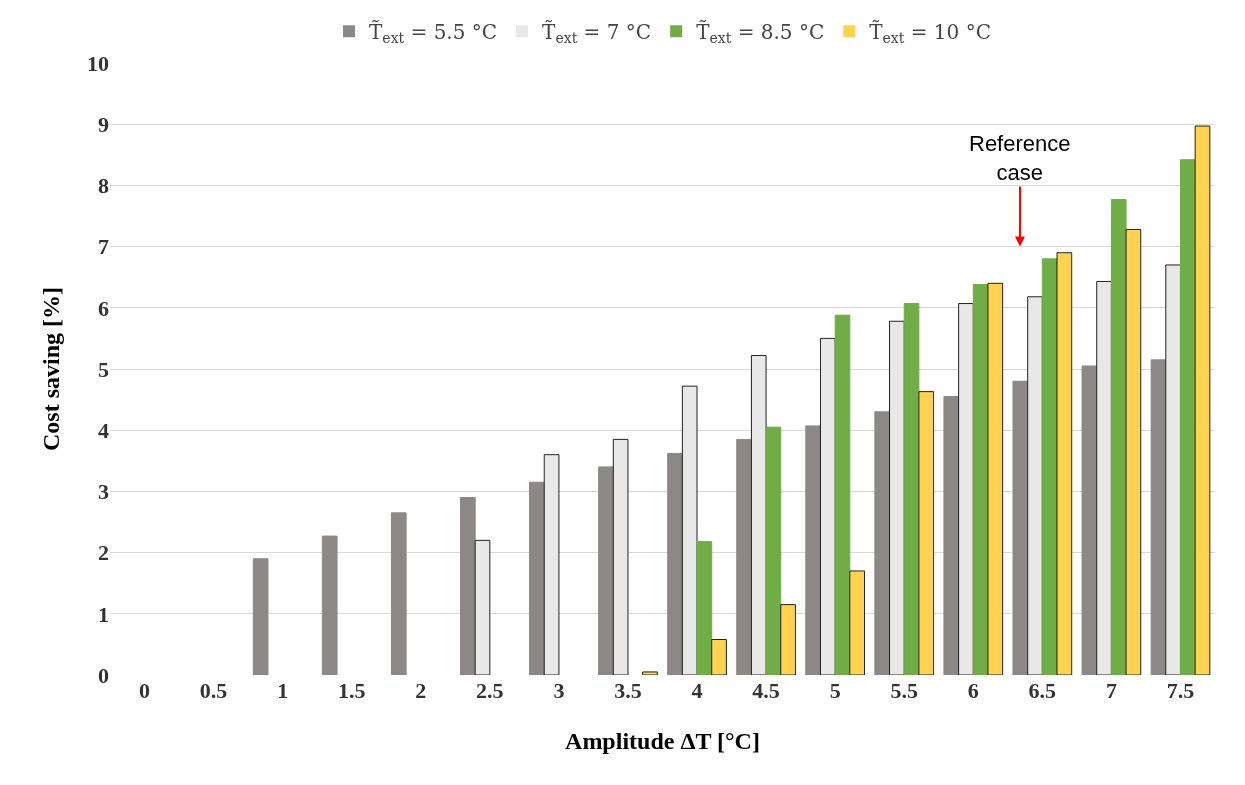  I want to click on x-tick-label: 6, so click(973, 690).